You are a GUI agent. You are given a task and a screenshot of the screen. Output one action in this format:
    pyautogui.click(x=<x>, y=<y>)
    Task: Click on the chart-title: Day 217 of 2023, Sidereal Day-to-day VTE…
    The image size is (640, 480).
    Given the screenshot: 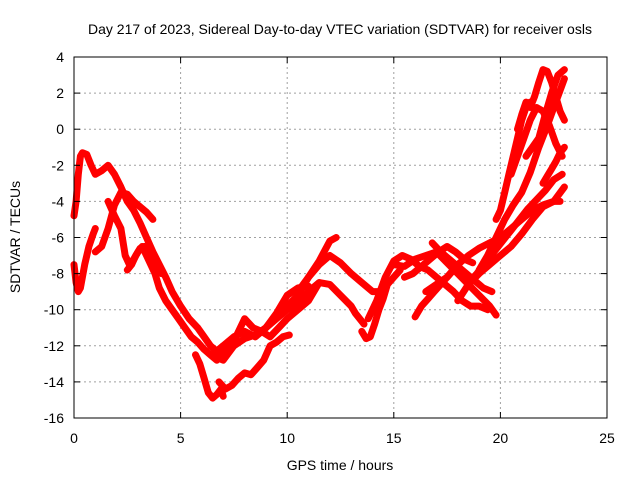 What is the action you would take?
    pyautogui.click(x=340, y=29)
    